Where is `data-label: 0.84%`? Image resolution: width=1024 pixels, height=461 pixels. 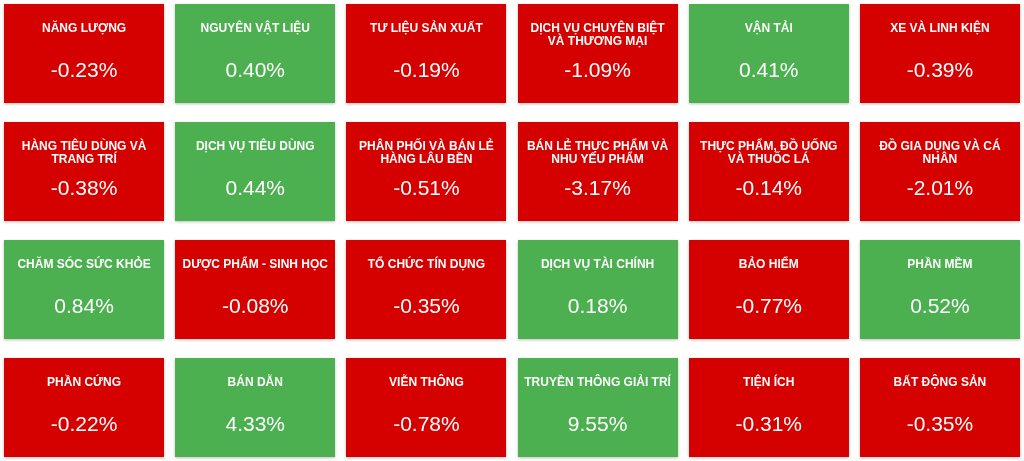 data-label: 0.84% is located at coordinates (84, 305).